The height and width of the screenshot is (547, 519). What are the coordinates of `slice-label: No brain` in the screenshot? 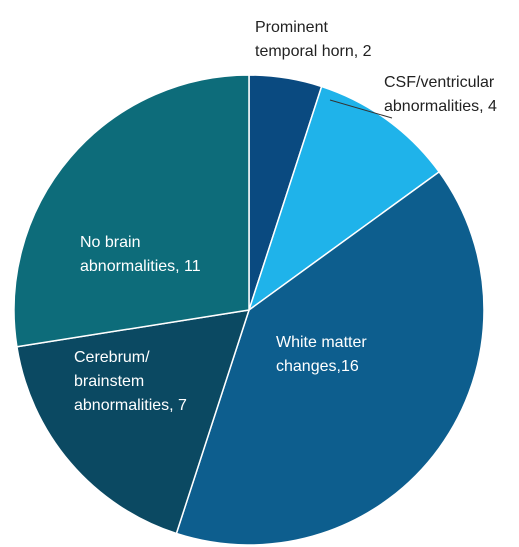 It's located at (110, 242).